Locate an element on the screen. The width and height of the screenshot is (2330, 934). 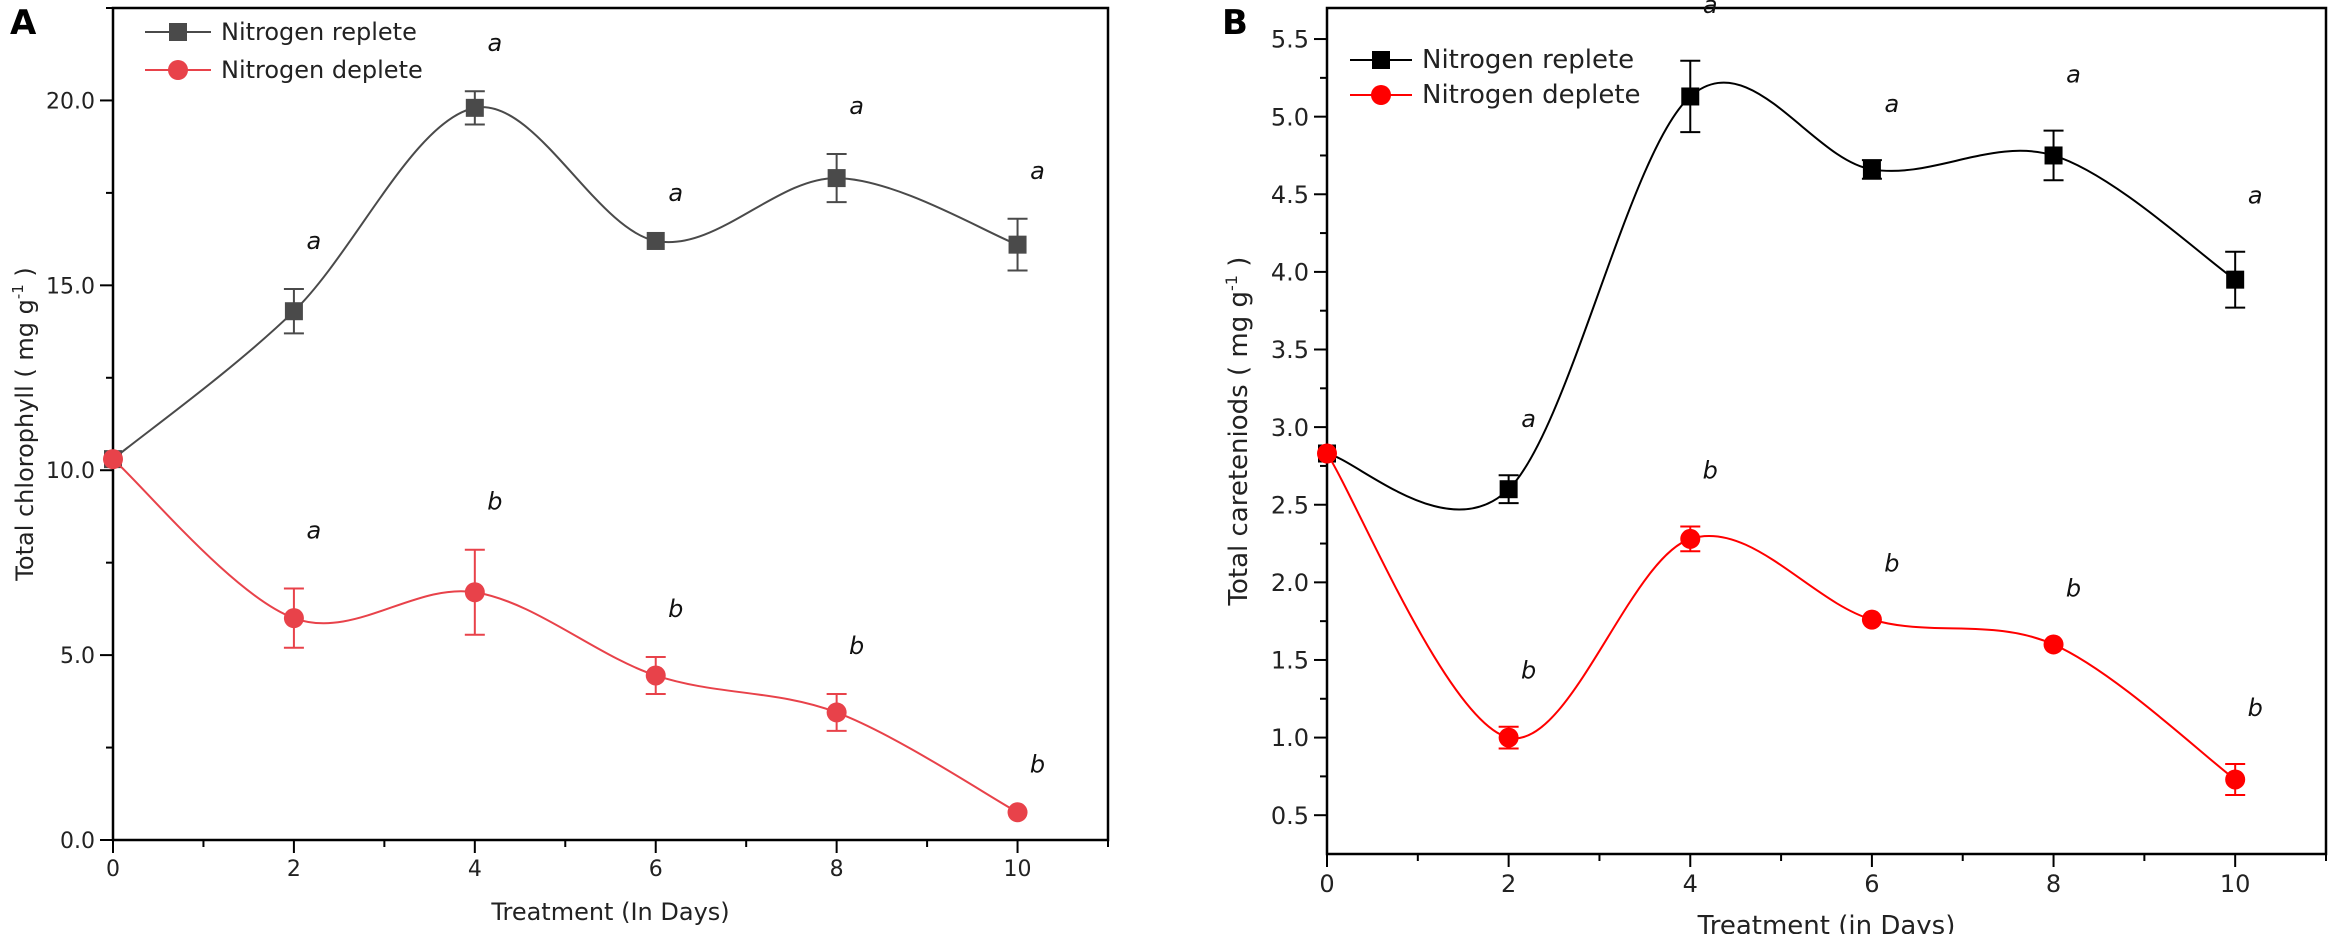
y-tick-label: 3.5 is located at coordinates (1290, 350).